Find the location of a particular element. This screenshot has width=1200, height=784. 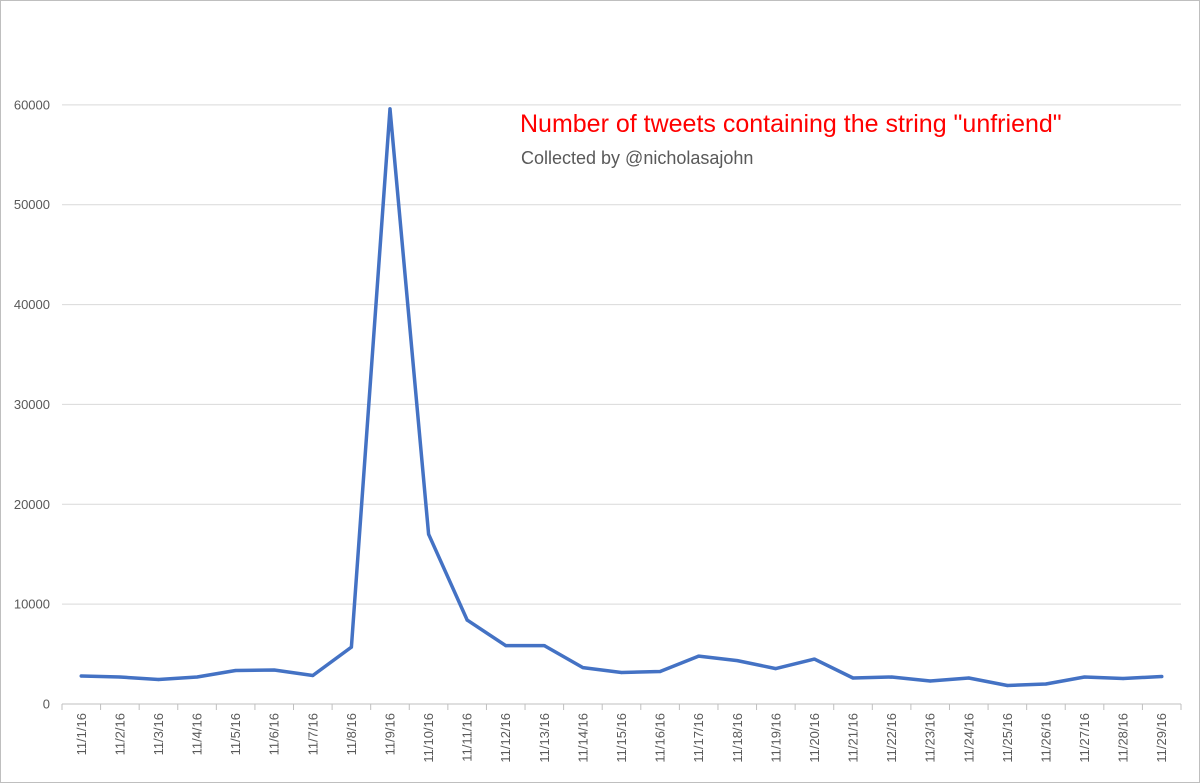

y-tick-label: 0 is located at coordinates (46, 704).